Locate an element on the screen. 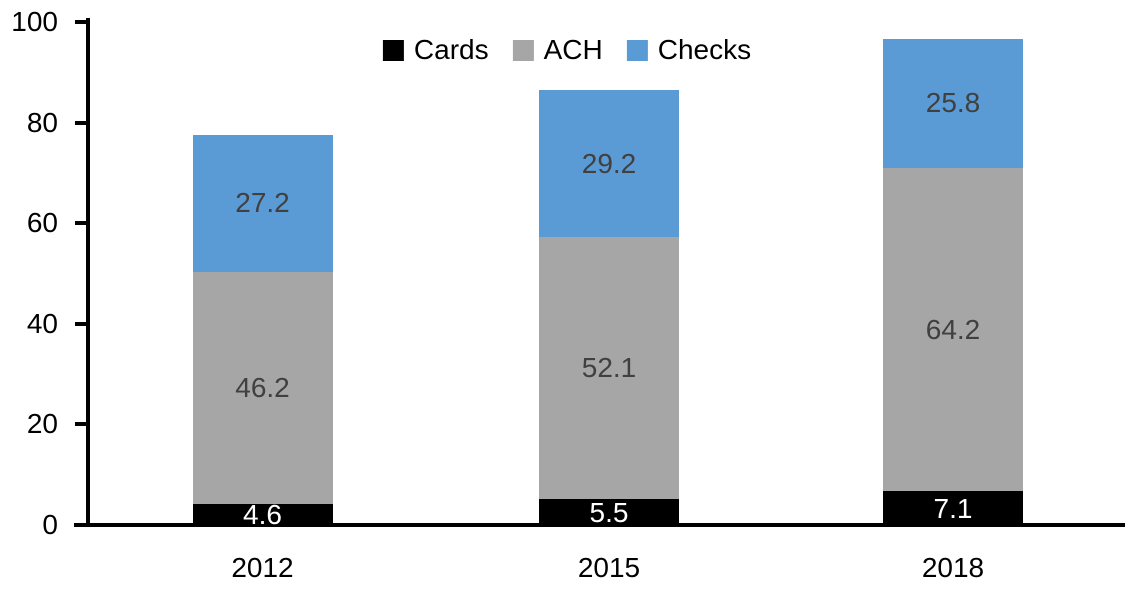 The image size is (1134, 599). legend: Cards ACH Checks is located at coordinates (567, 49).